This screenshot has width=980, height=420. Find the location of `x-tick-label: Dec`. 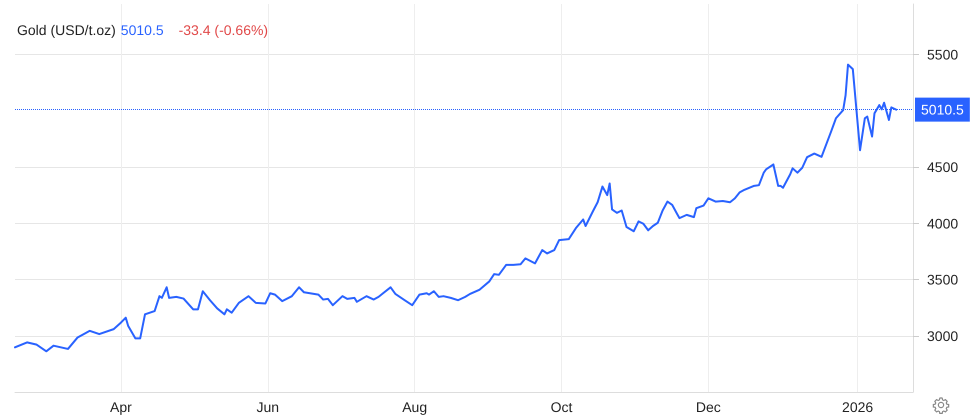

x-tick-label: Dec is located at coordinates (708, 407).